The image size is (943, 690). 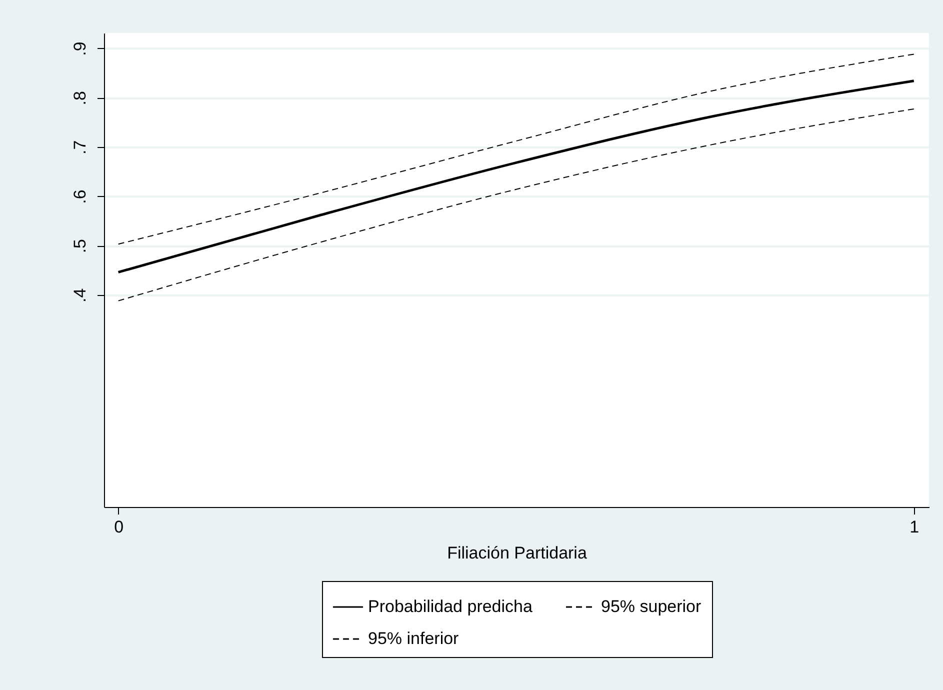 What do you see at coordinates (80, 246) in the screenshot?
I see `y-tick-label: .5` at bounding box center [80, 246].